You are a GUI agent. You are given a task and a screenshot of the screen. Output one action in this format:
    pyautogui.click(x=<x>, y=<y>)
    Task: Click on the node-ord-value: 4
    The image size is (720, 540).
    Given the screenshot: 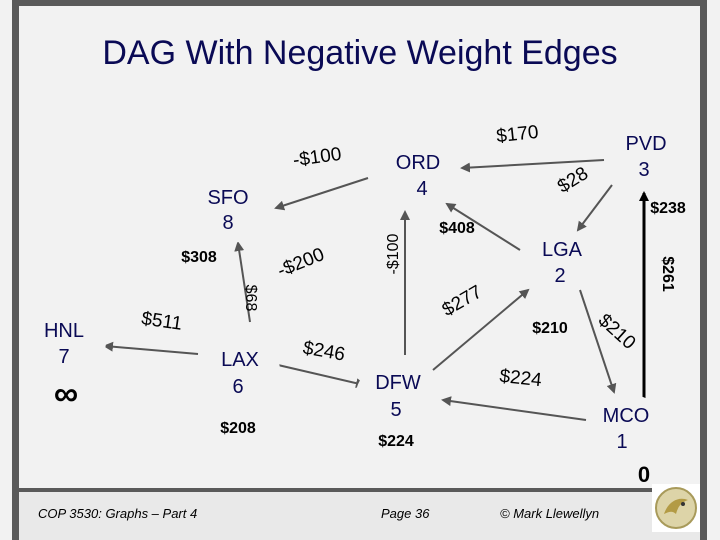 What is the action you would take?
    pyautogui.click(x=421, y=189)
    